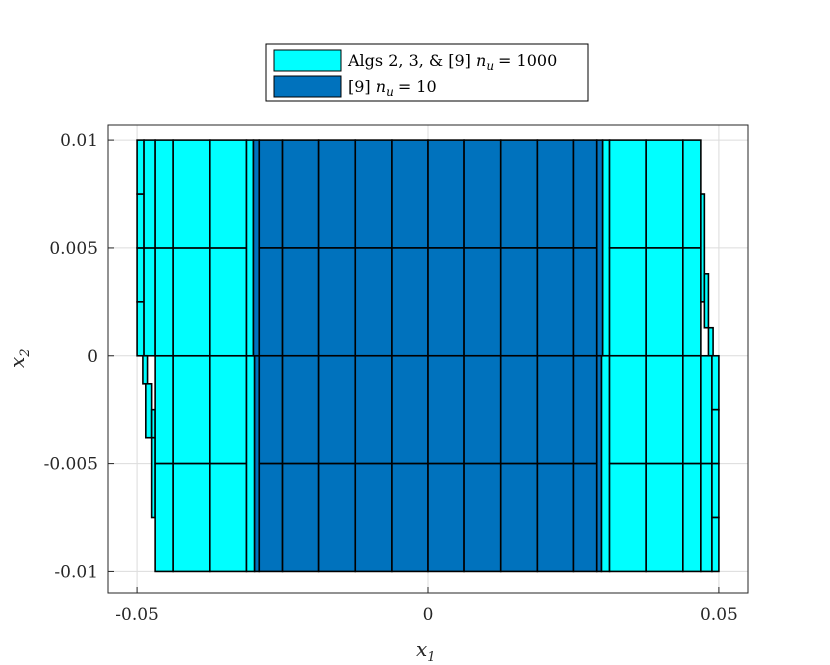  I want to click on x-tick-label: 0, so click(428, 615).